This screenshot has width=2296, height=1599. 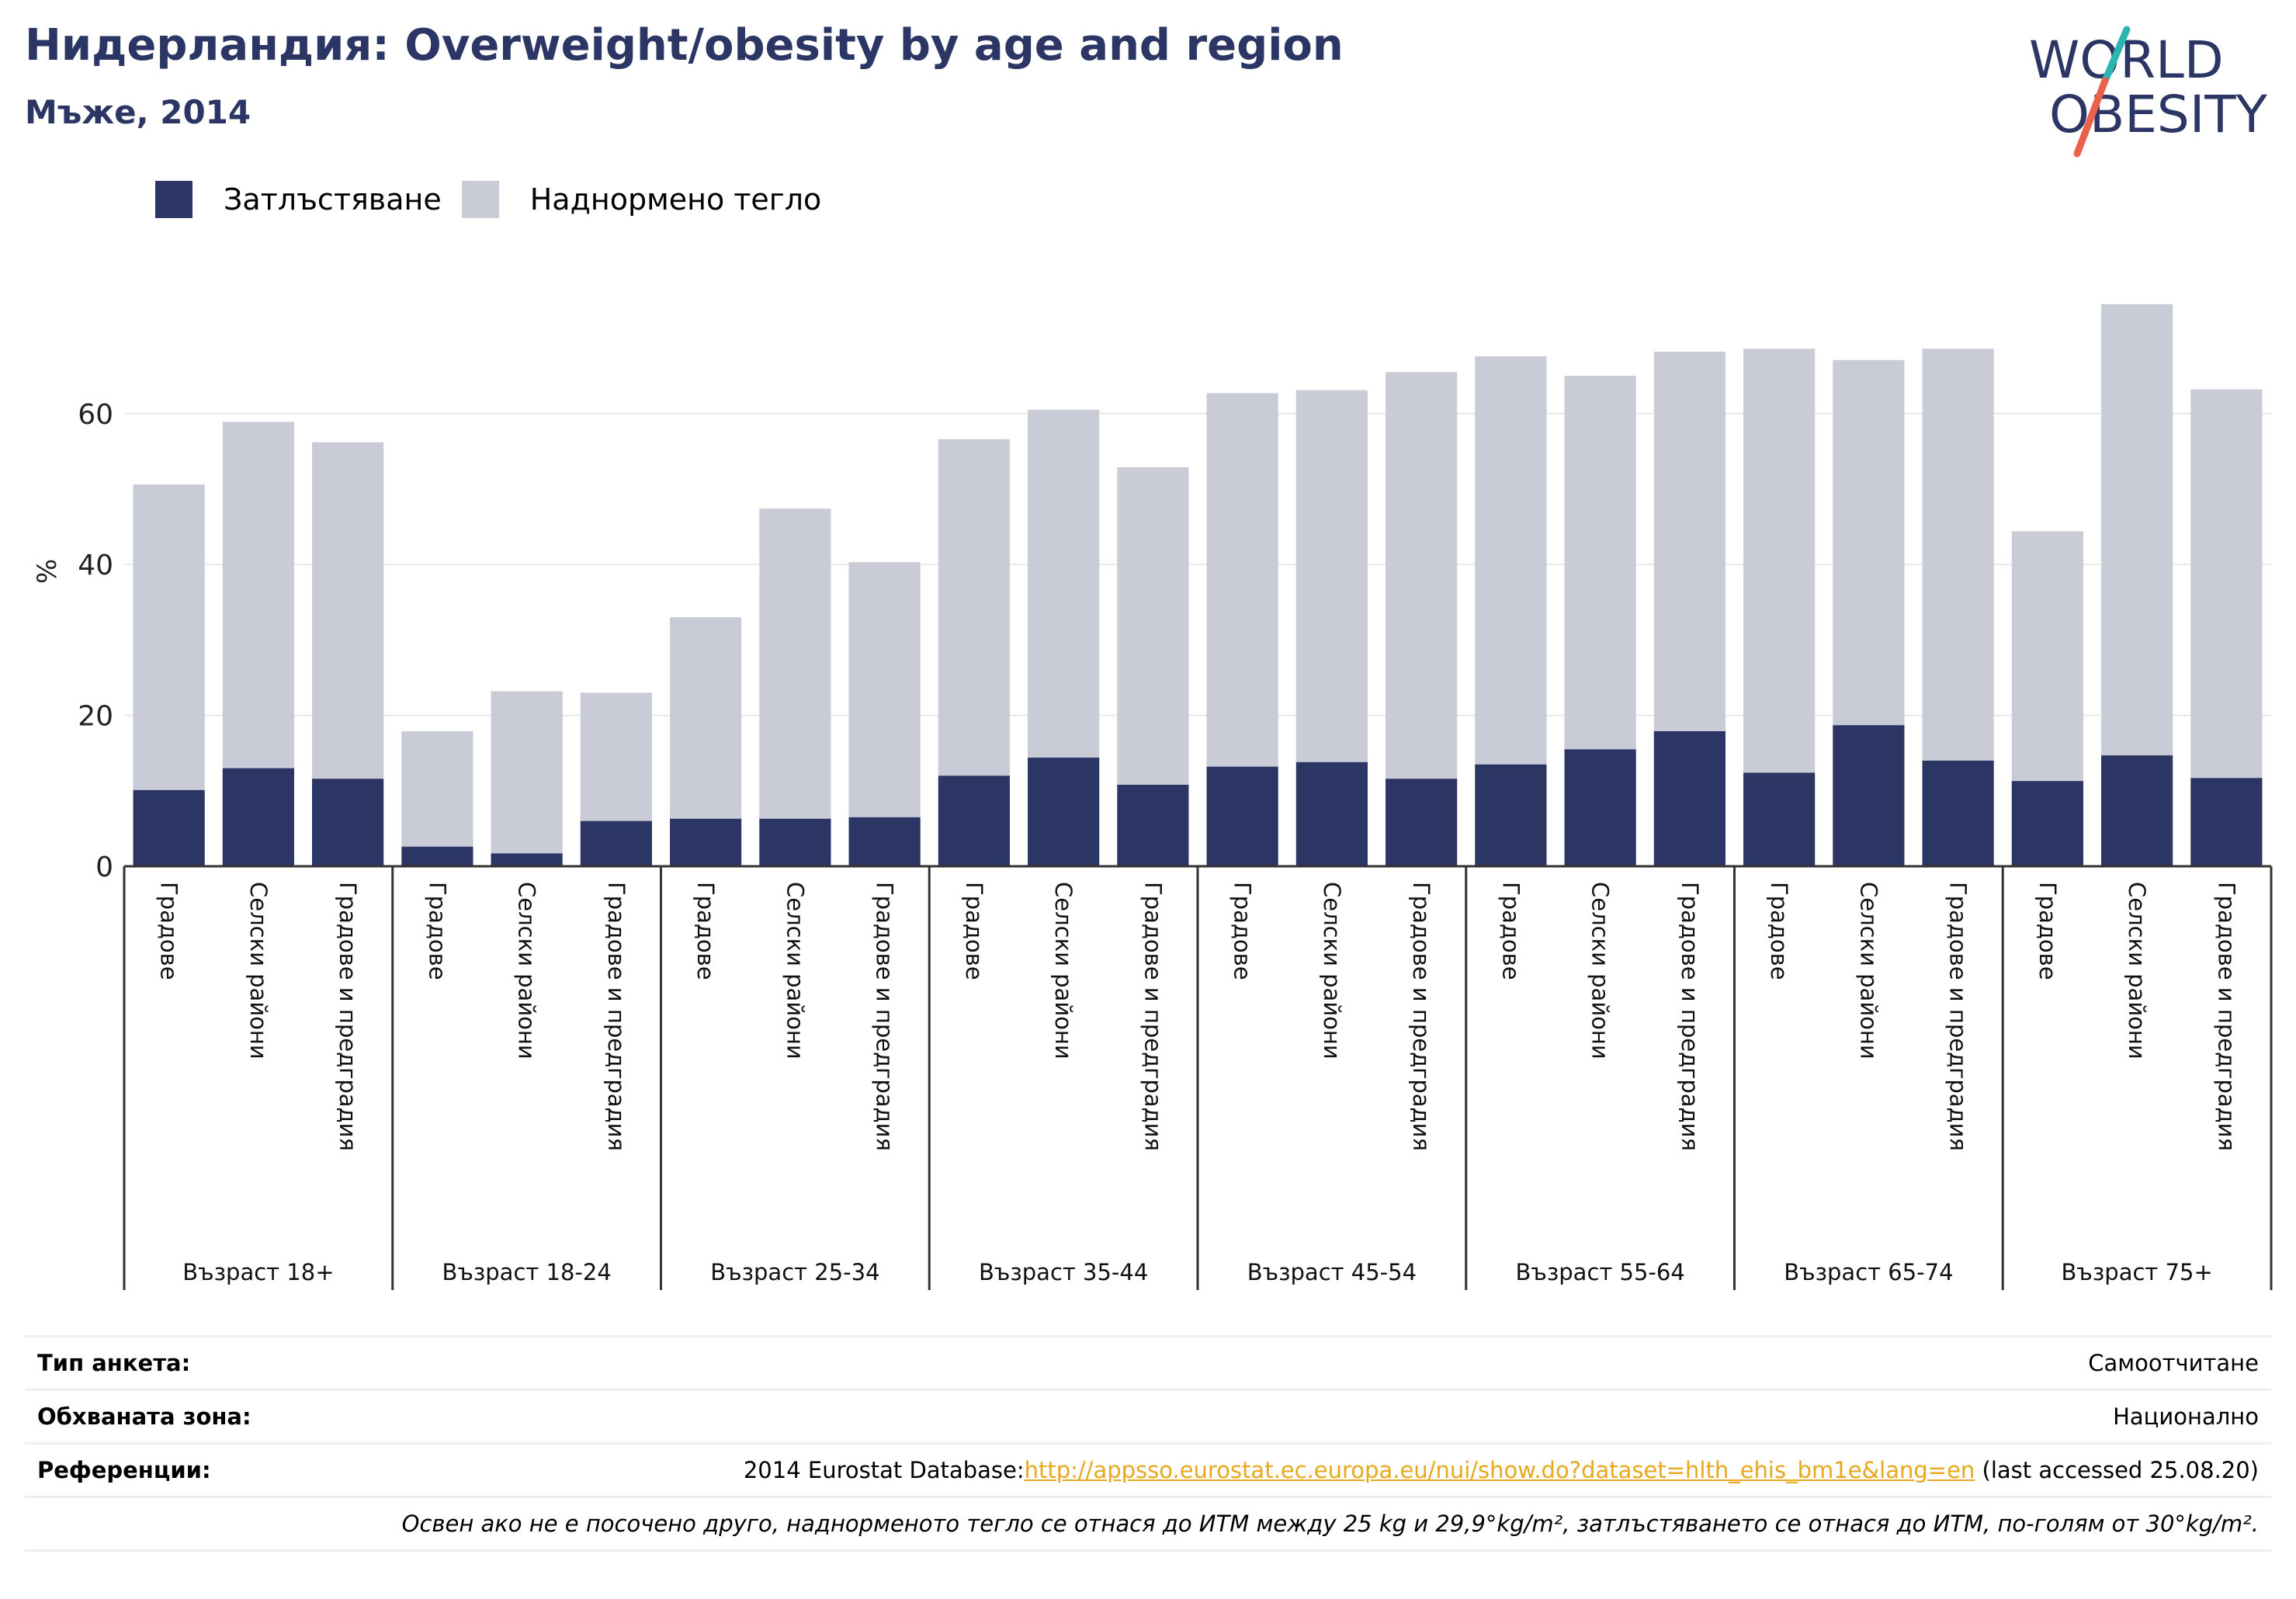 What do you see at coordinates (176, 1363) in the screenshot?
I see `survey-type-label: Тип анкета:` at bounding box center [176, 1363].